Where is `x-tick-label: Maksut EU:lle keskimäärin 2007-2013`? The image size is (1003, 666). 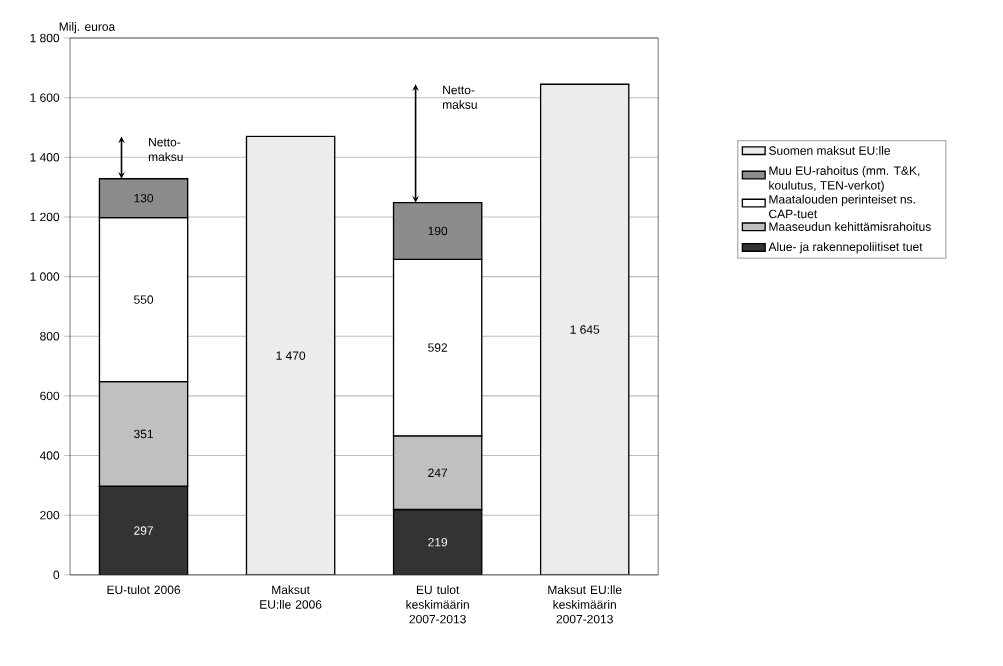
x-tick-label: Maksut EU:lle keskimäärin 2007-2013 is located at coordinates (585, 604).